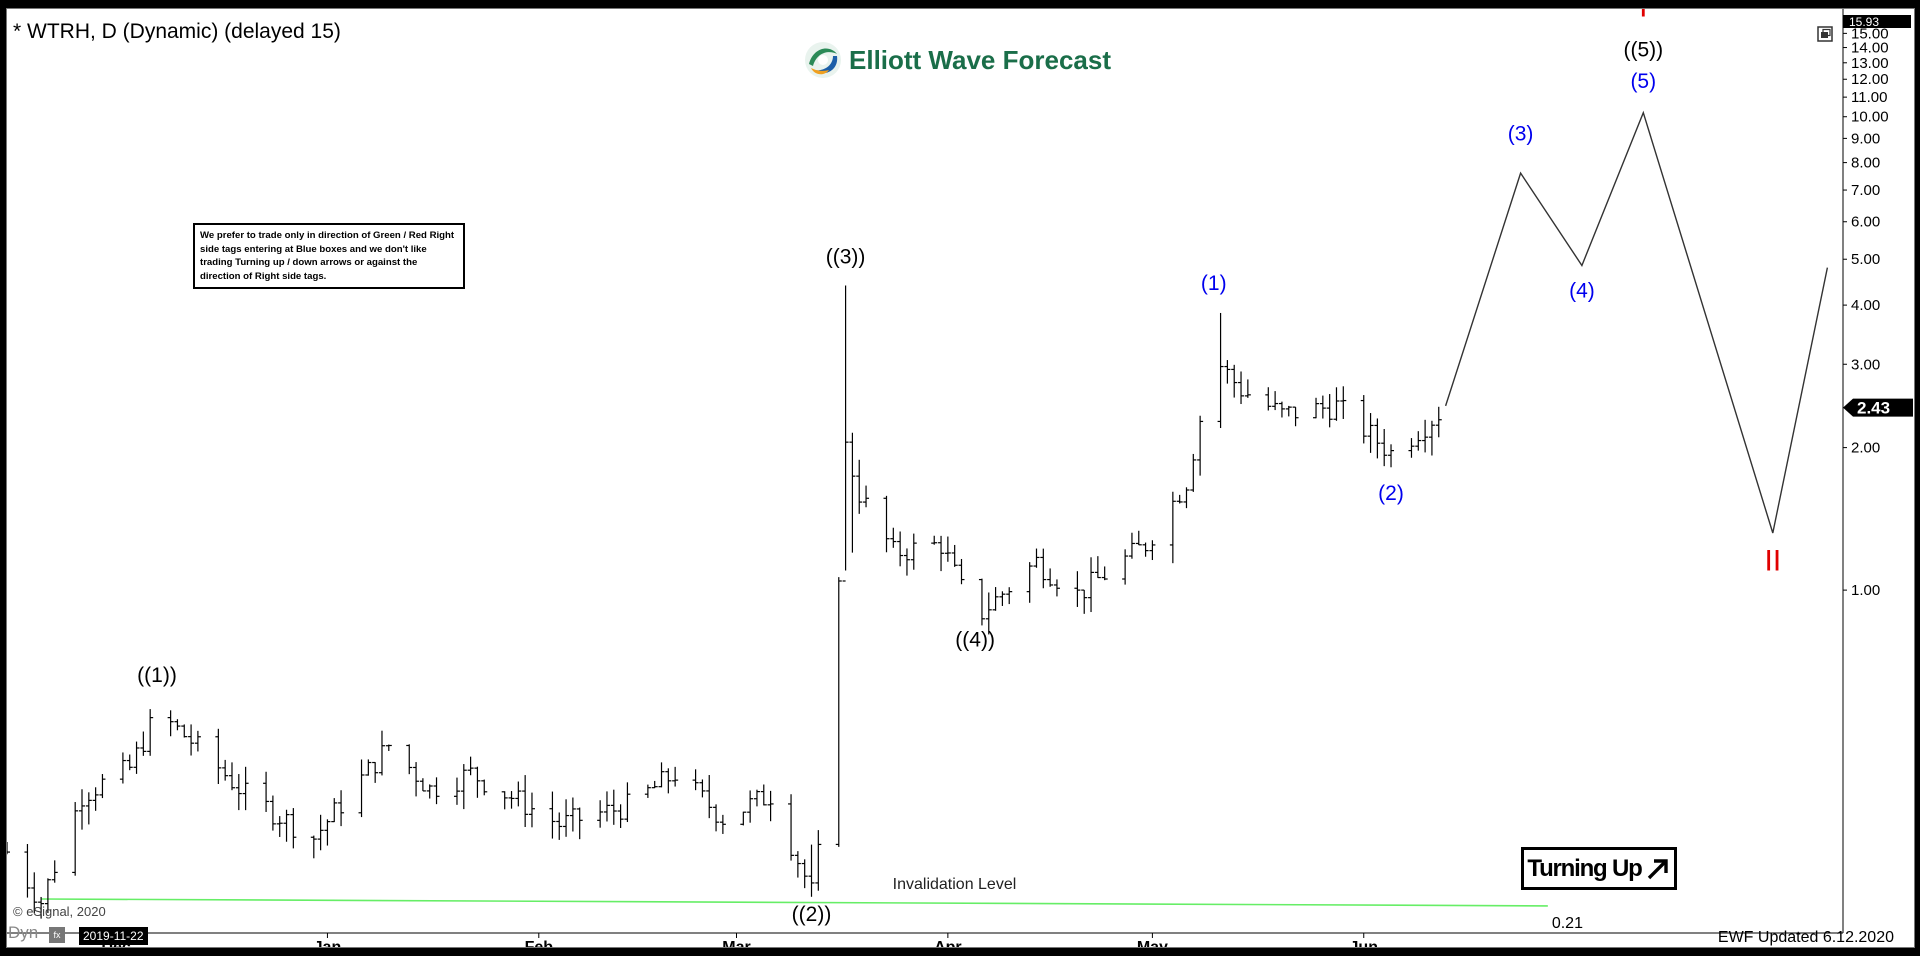 The image size is (1920, 956). Describe the element at coordinates (1873, 408) in the screenshot. I see `last-price-label: 2.43` at that location.